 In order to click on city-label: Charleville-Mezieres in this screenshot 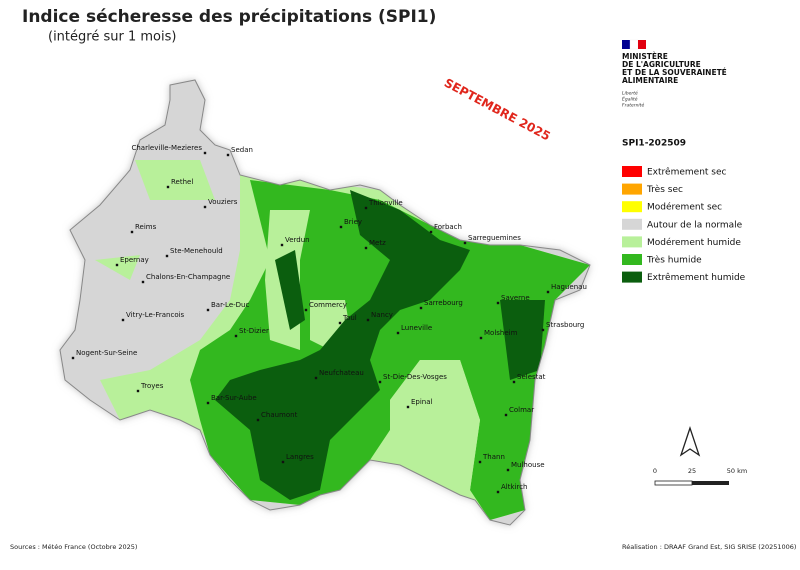, I will do `click(166, 148)`.